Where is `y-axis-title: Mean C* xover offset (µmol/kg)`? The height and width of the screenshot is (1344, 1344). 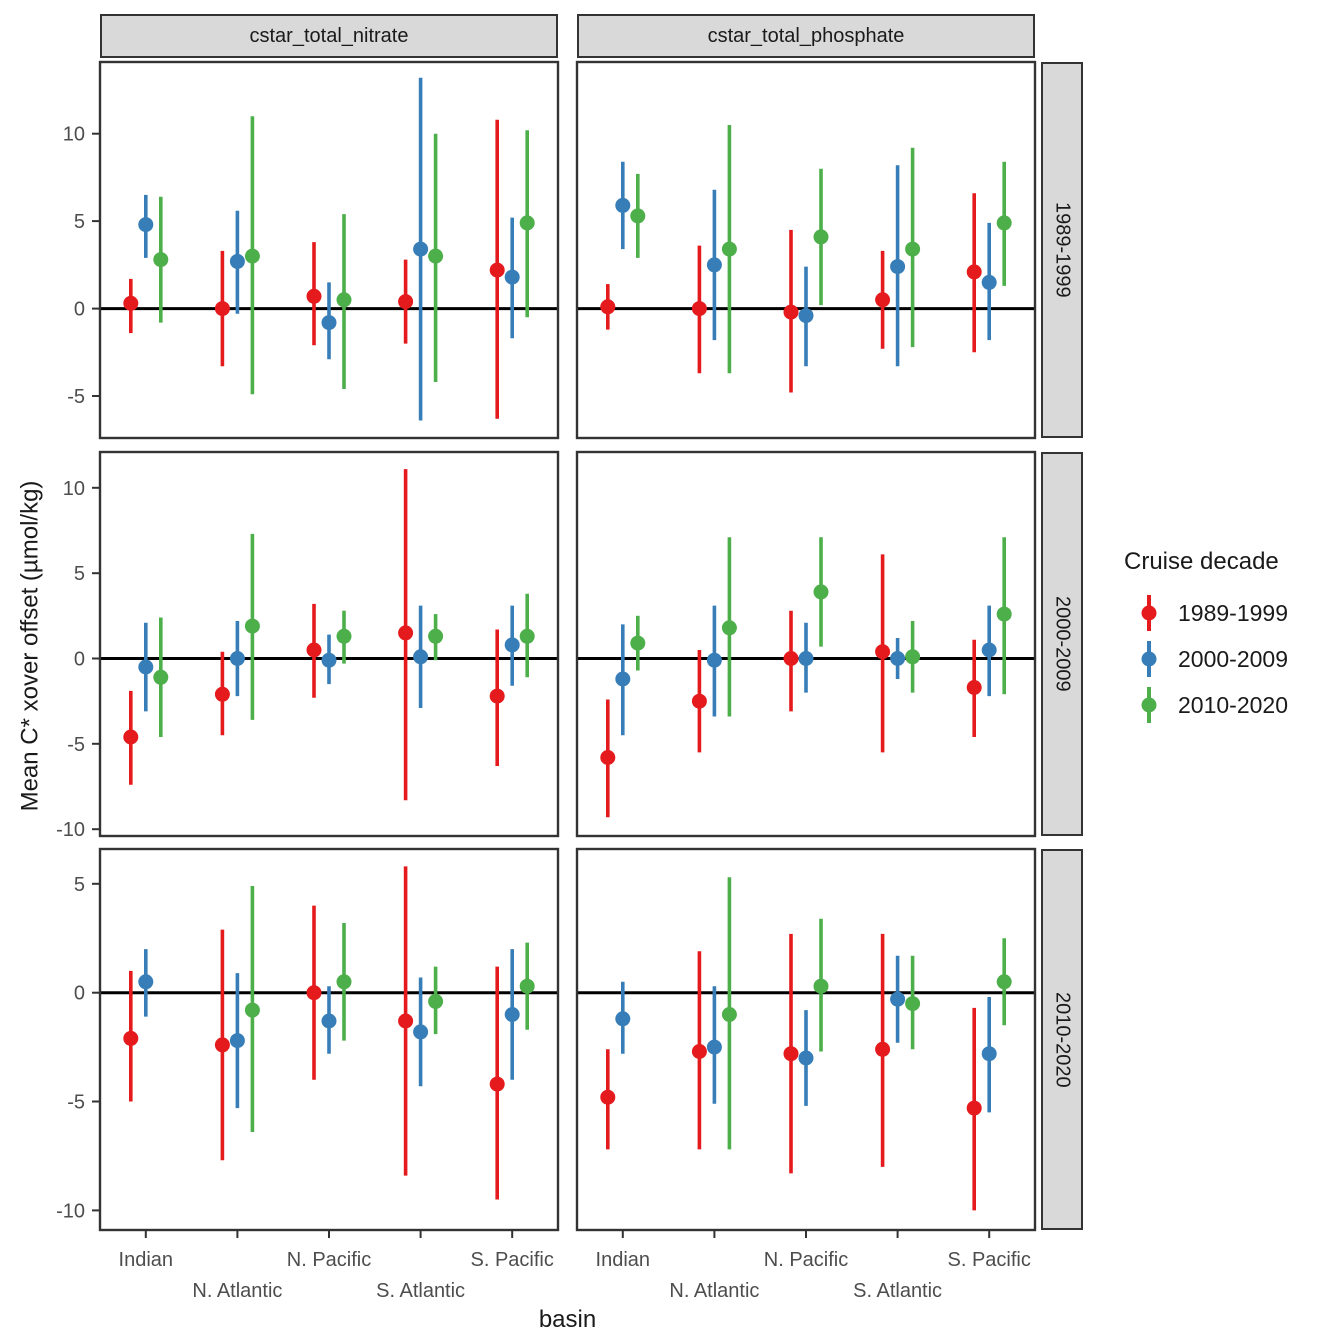 y-axis-title: Mean C* xover offset (µmol/kg) is located at coordinates (29, 646).